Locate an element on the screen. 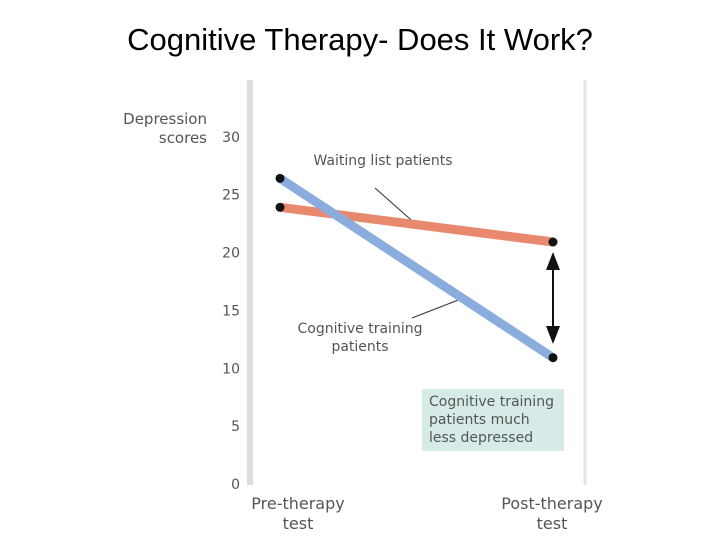  x-tick-label: Pre-therapy test is located at coordinates (298, 513).